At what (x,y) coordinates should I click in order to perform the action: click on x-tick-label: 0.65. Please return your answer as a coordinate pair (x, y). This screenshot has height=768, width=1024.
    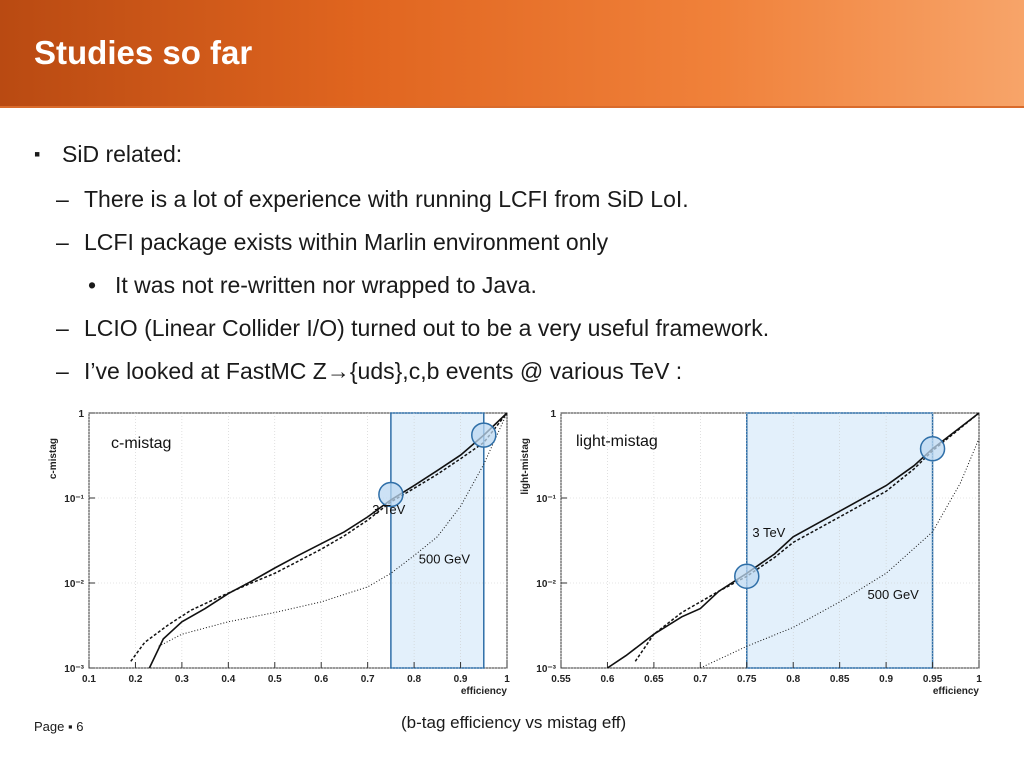
    Looking at the image, I should click on (654, 679).